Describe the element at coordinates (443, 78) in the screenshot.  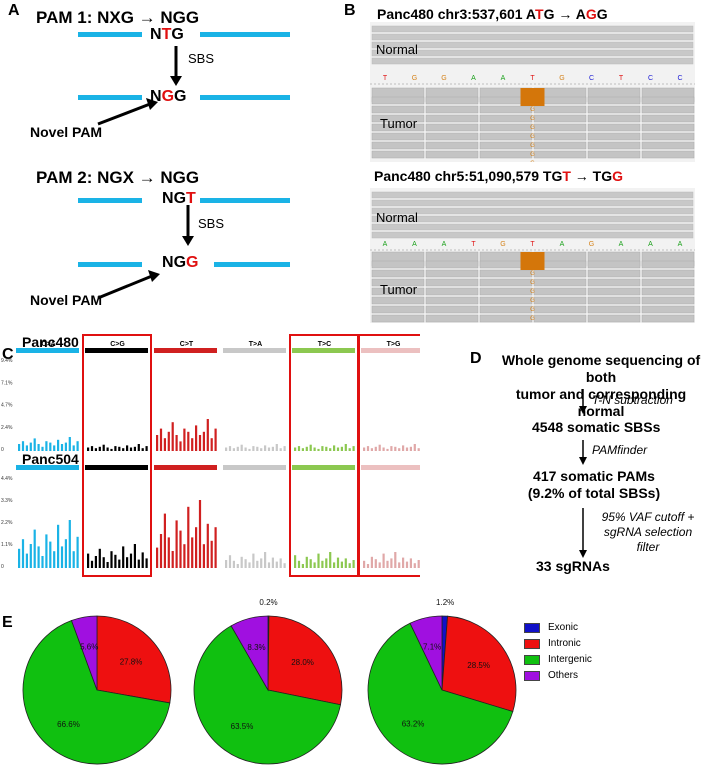
I see `reference-base: G` at that location.